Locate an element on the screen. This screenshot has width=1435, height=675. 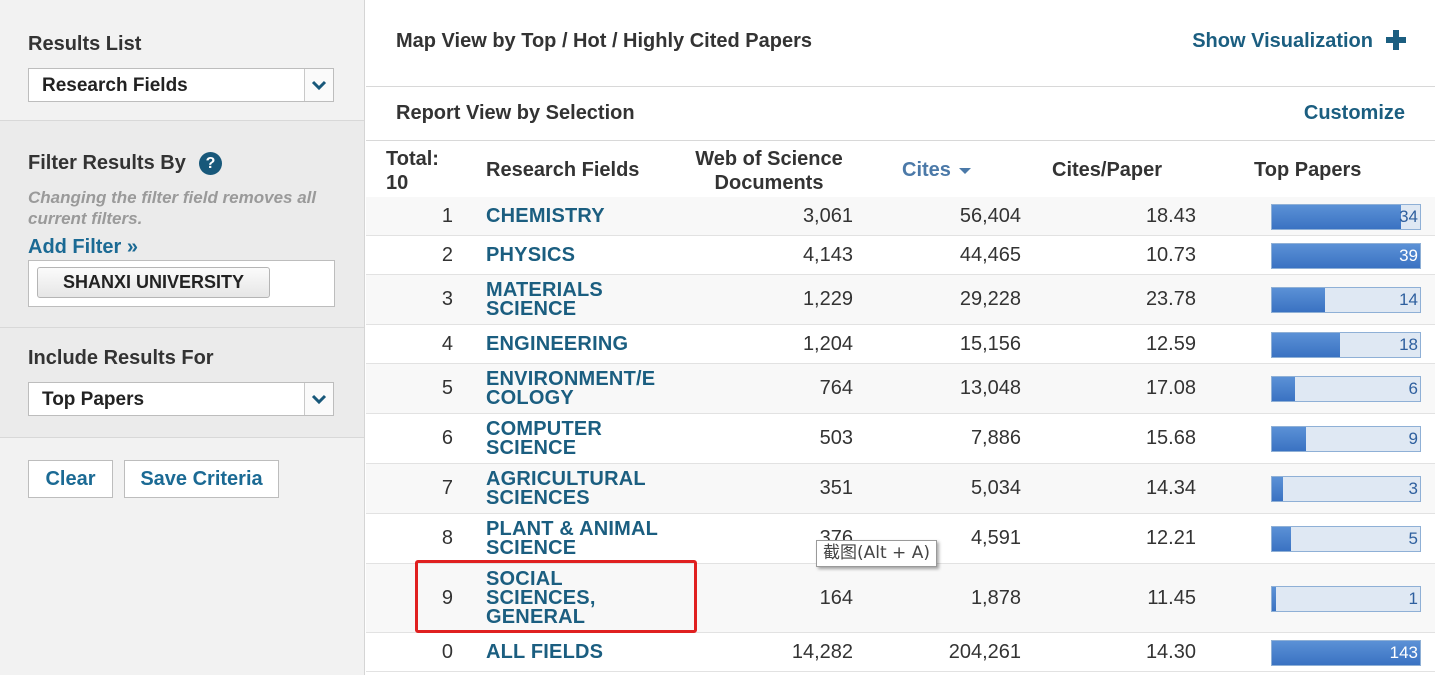
research-field-link: MATERIALS SCIENCE is located at coordinates (544, 299).